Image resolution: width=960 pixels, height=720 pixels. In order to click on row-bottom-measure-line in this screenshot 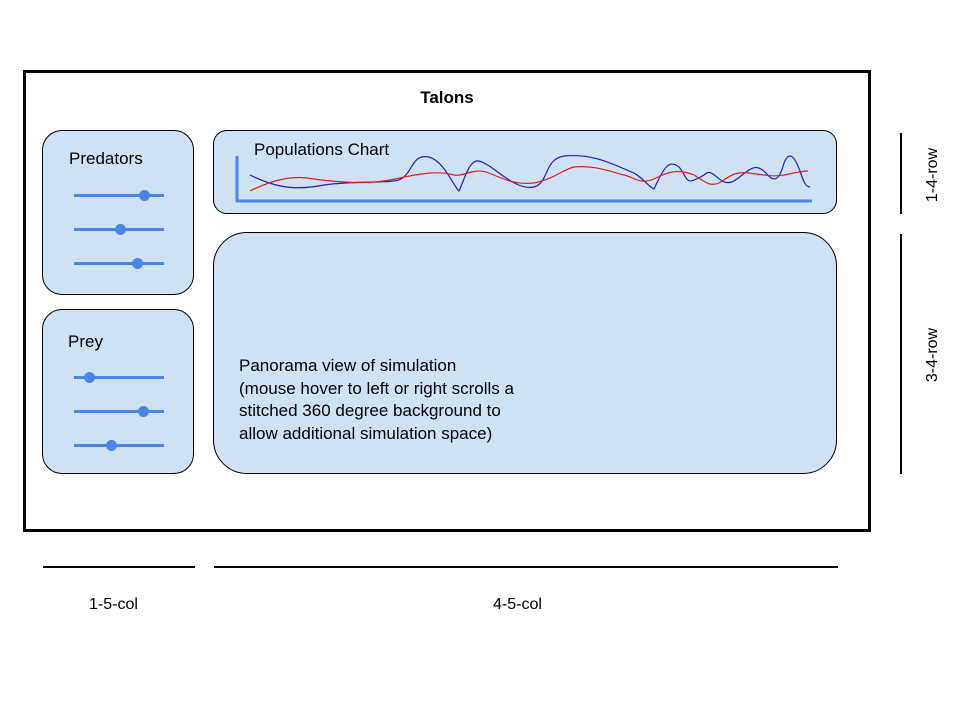, I will do `click(901, 354)`.